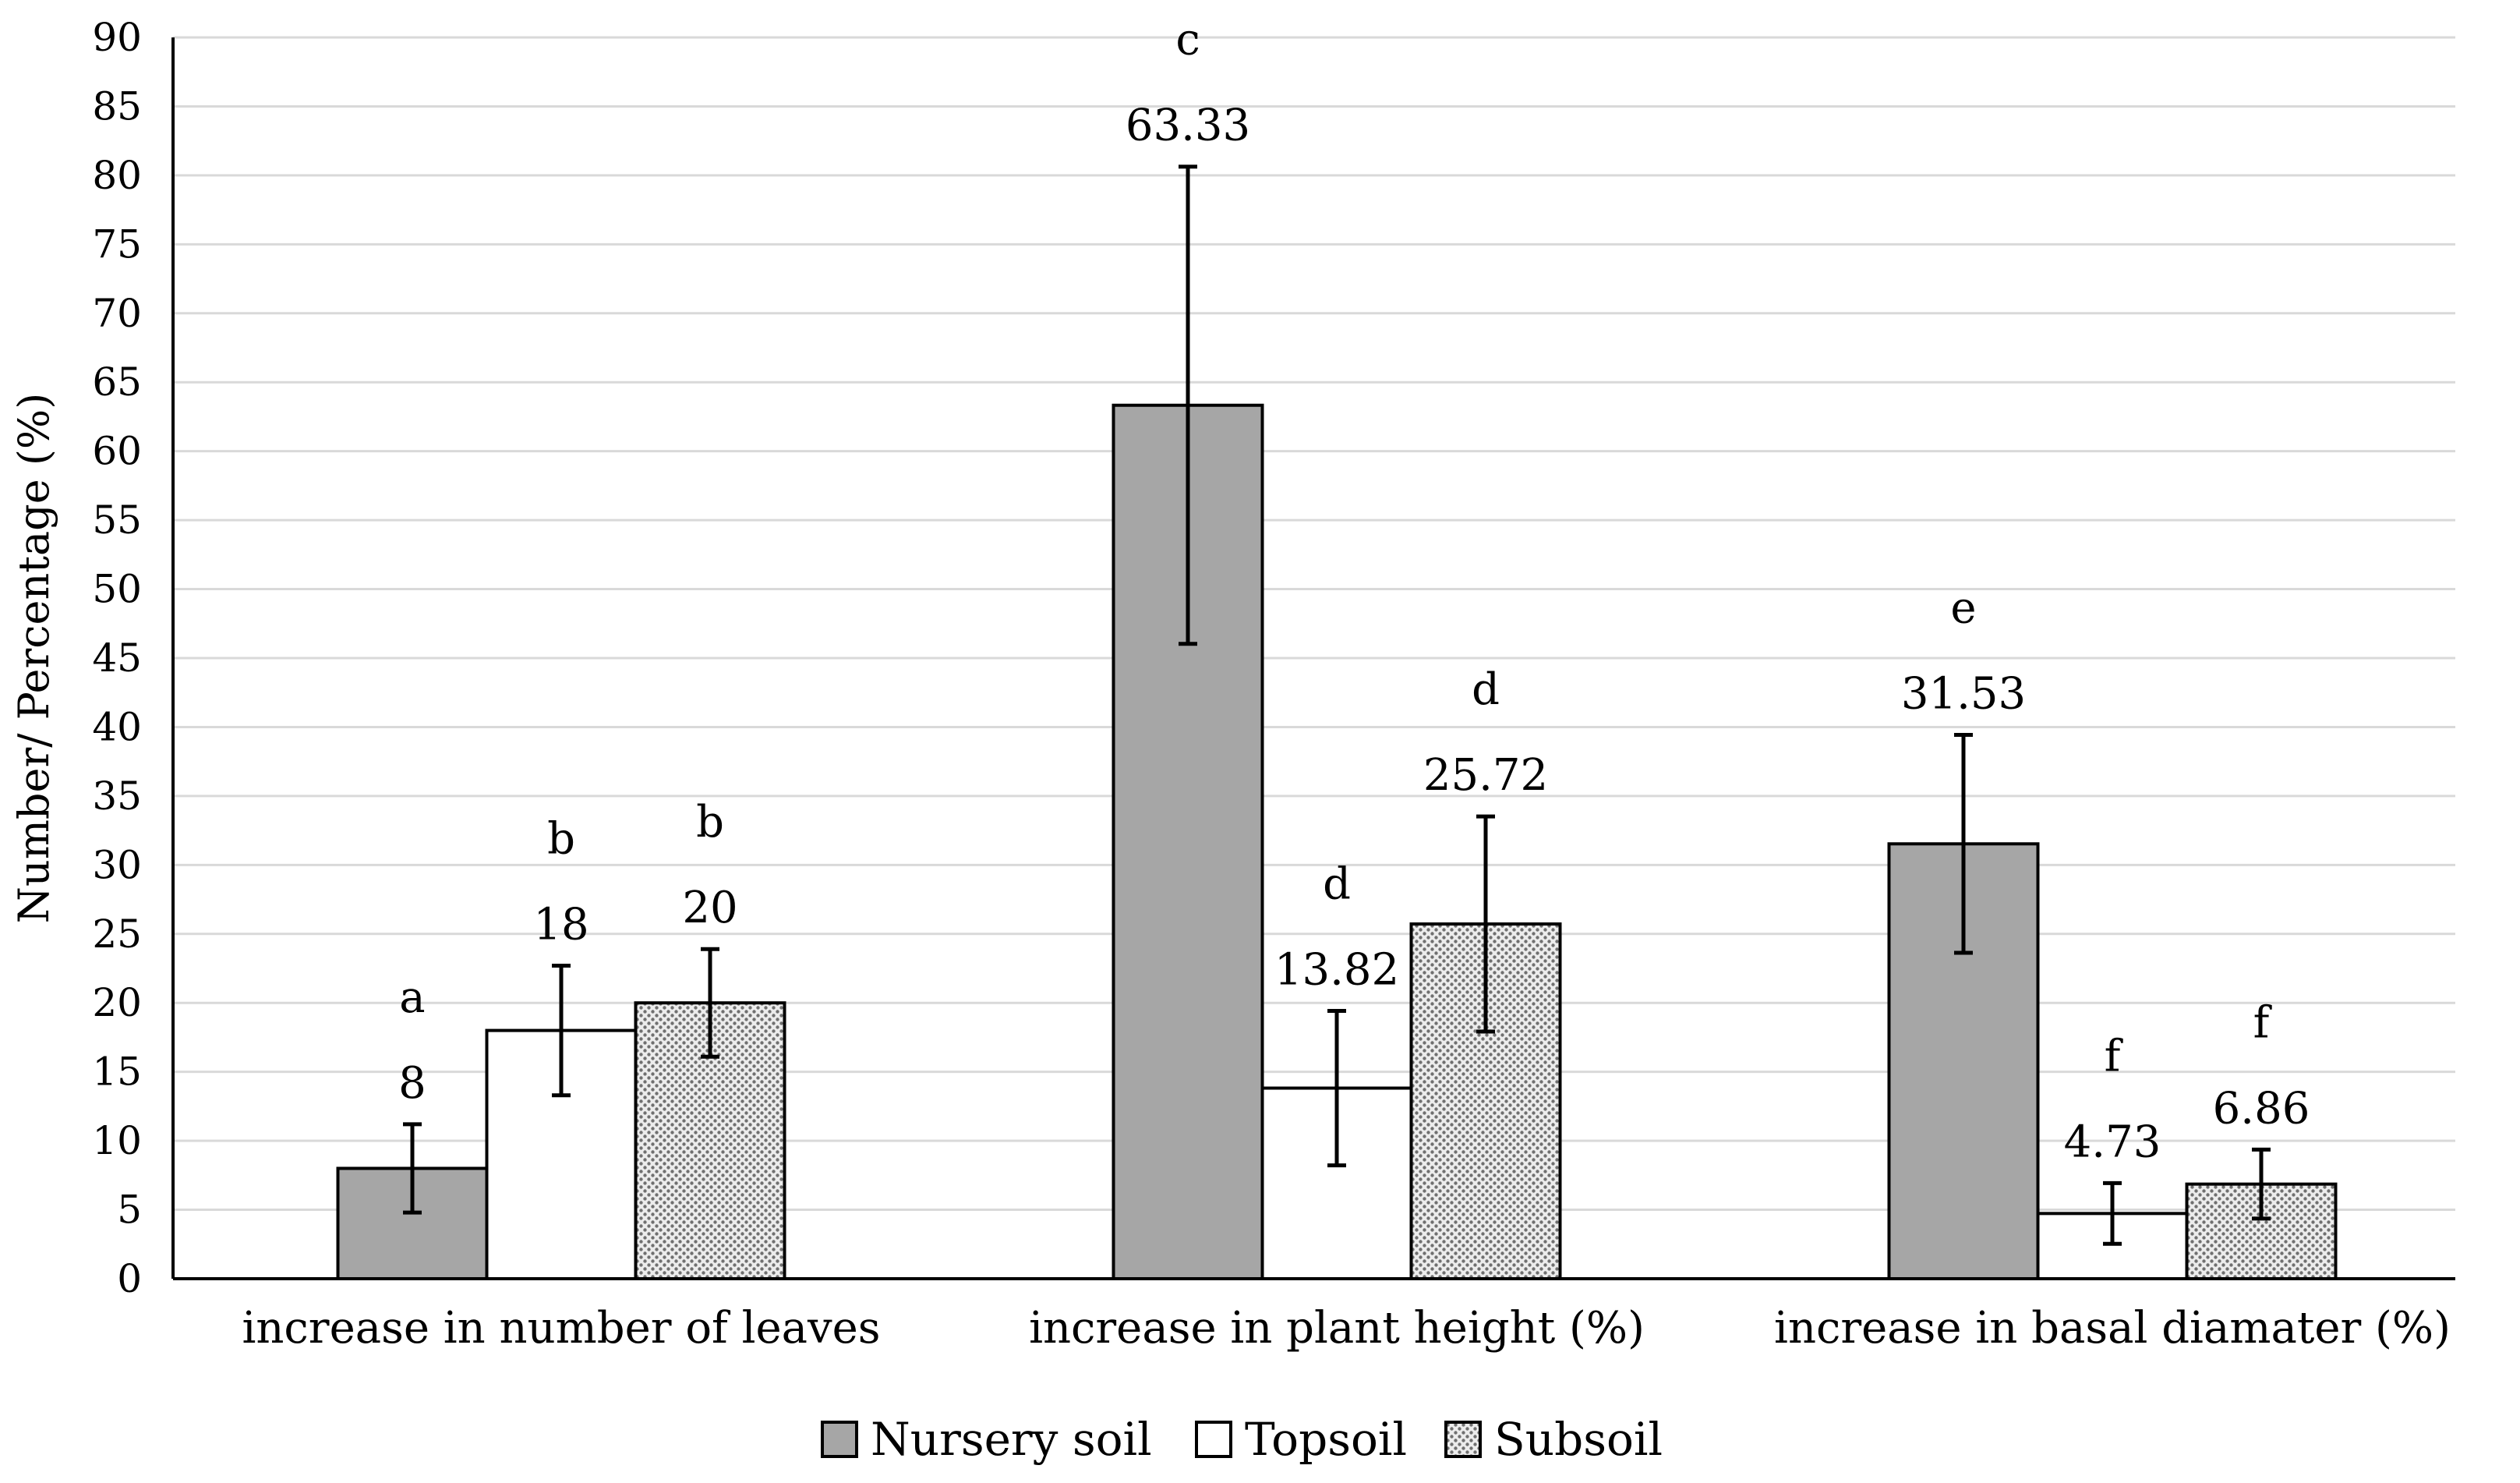  I want to click on y-tick-label: 40, so click(117, 727).